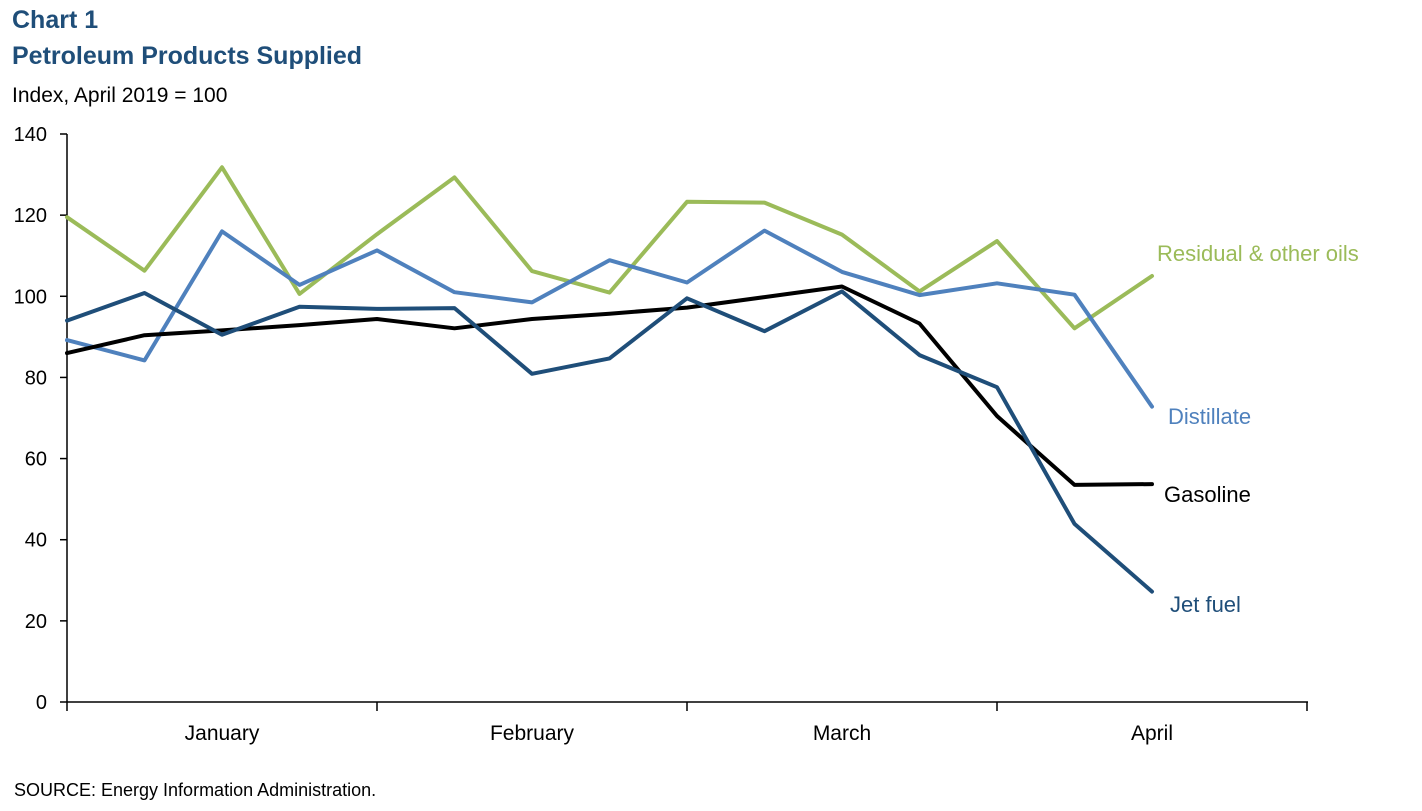 This screenshot has height=811, width=1422. I want to click on x-tick-label: February, so click(532, 733).